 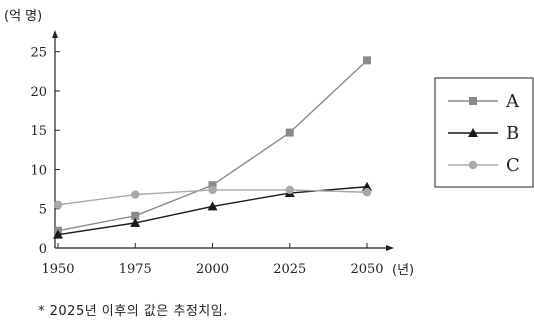 I want to click on legend: ABC, so click(x=484, y=132).